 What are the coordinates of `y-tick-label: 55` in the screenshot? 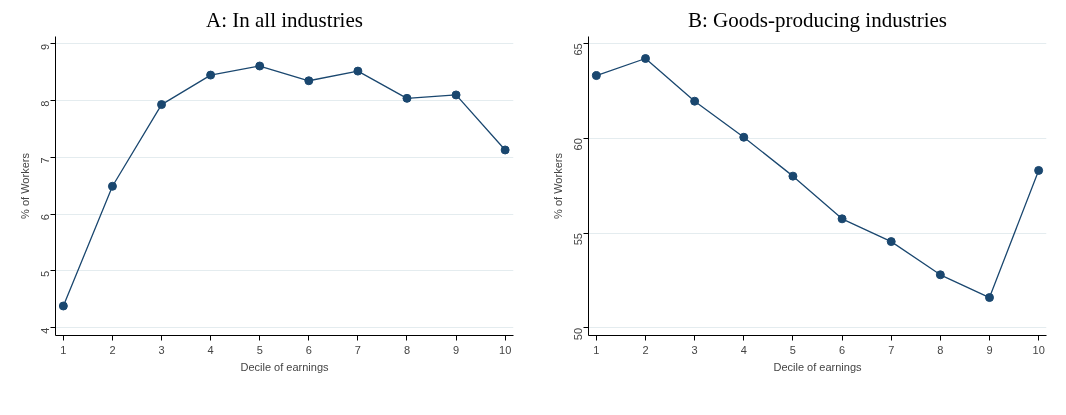 It's located at (578, 239).